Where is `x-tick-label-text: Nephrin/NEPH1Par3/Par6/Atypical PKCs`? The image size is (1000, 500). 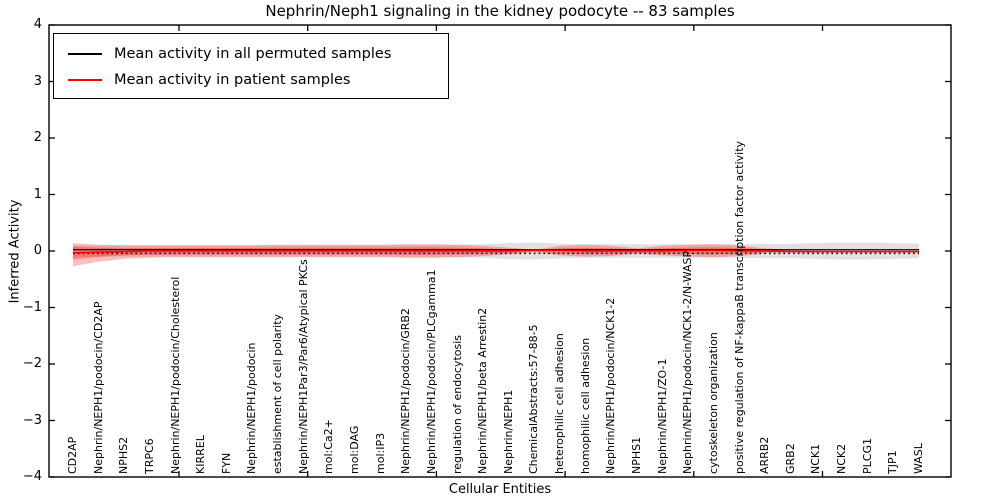
x-tick-label-text: Nephrin/NEPH1Par3/Par6/Atypical PKCs is located at coordinates (303, 366).